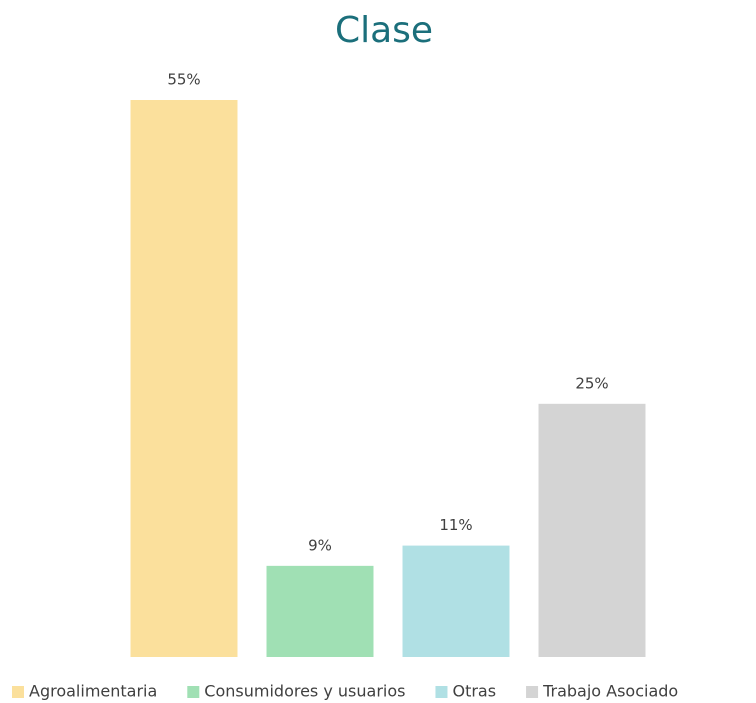 The height and width of the screenshot is (703, 756). What do you see at coordinates (384, 30) in the screenshot?
I see `chart-title: Clase` at bounding box center [384, 30].